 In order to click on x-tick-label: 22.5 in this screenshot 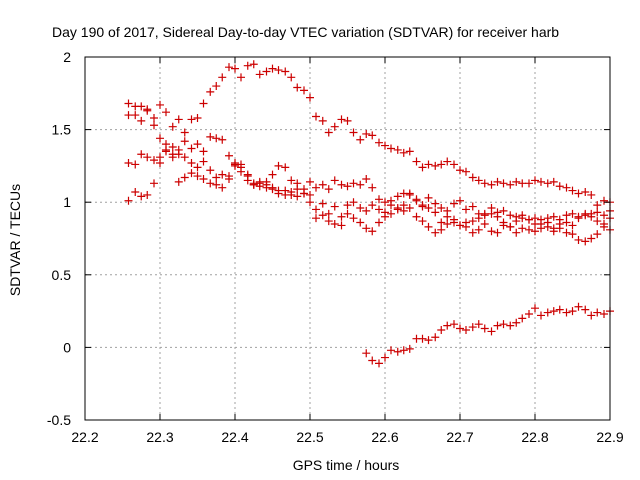, I will do `click(309, 437)`.